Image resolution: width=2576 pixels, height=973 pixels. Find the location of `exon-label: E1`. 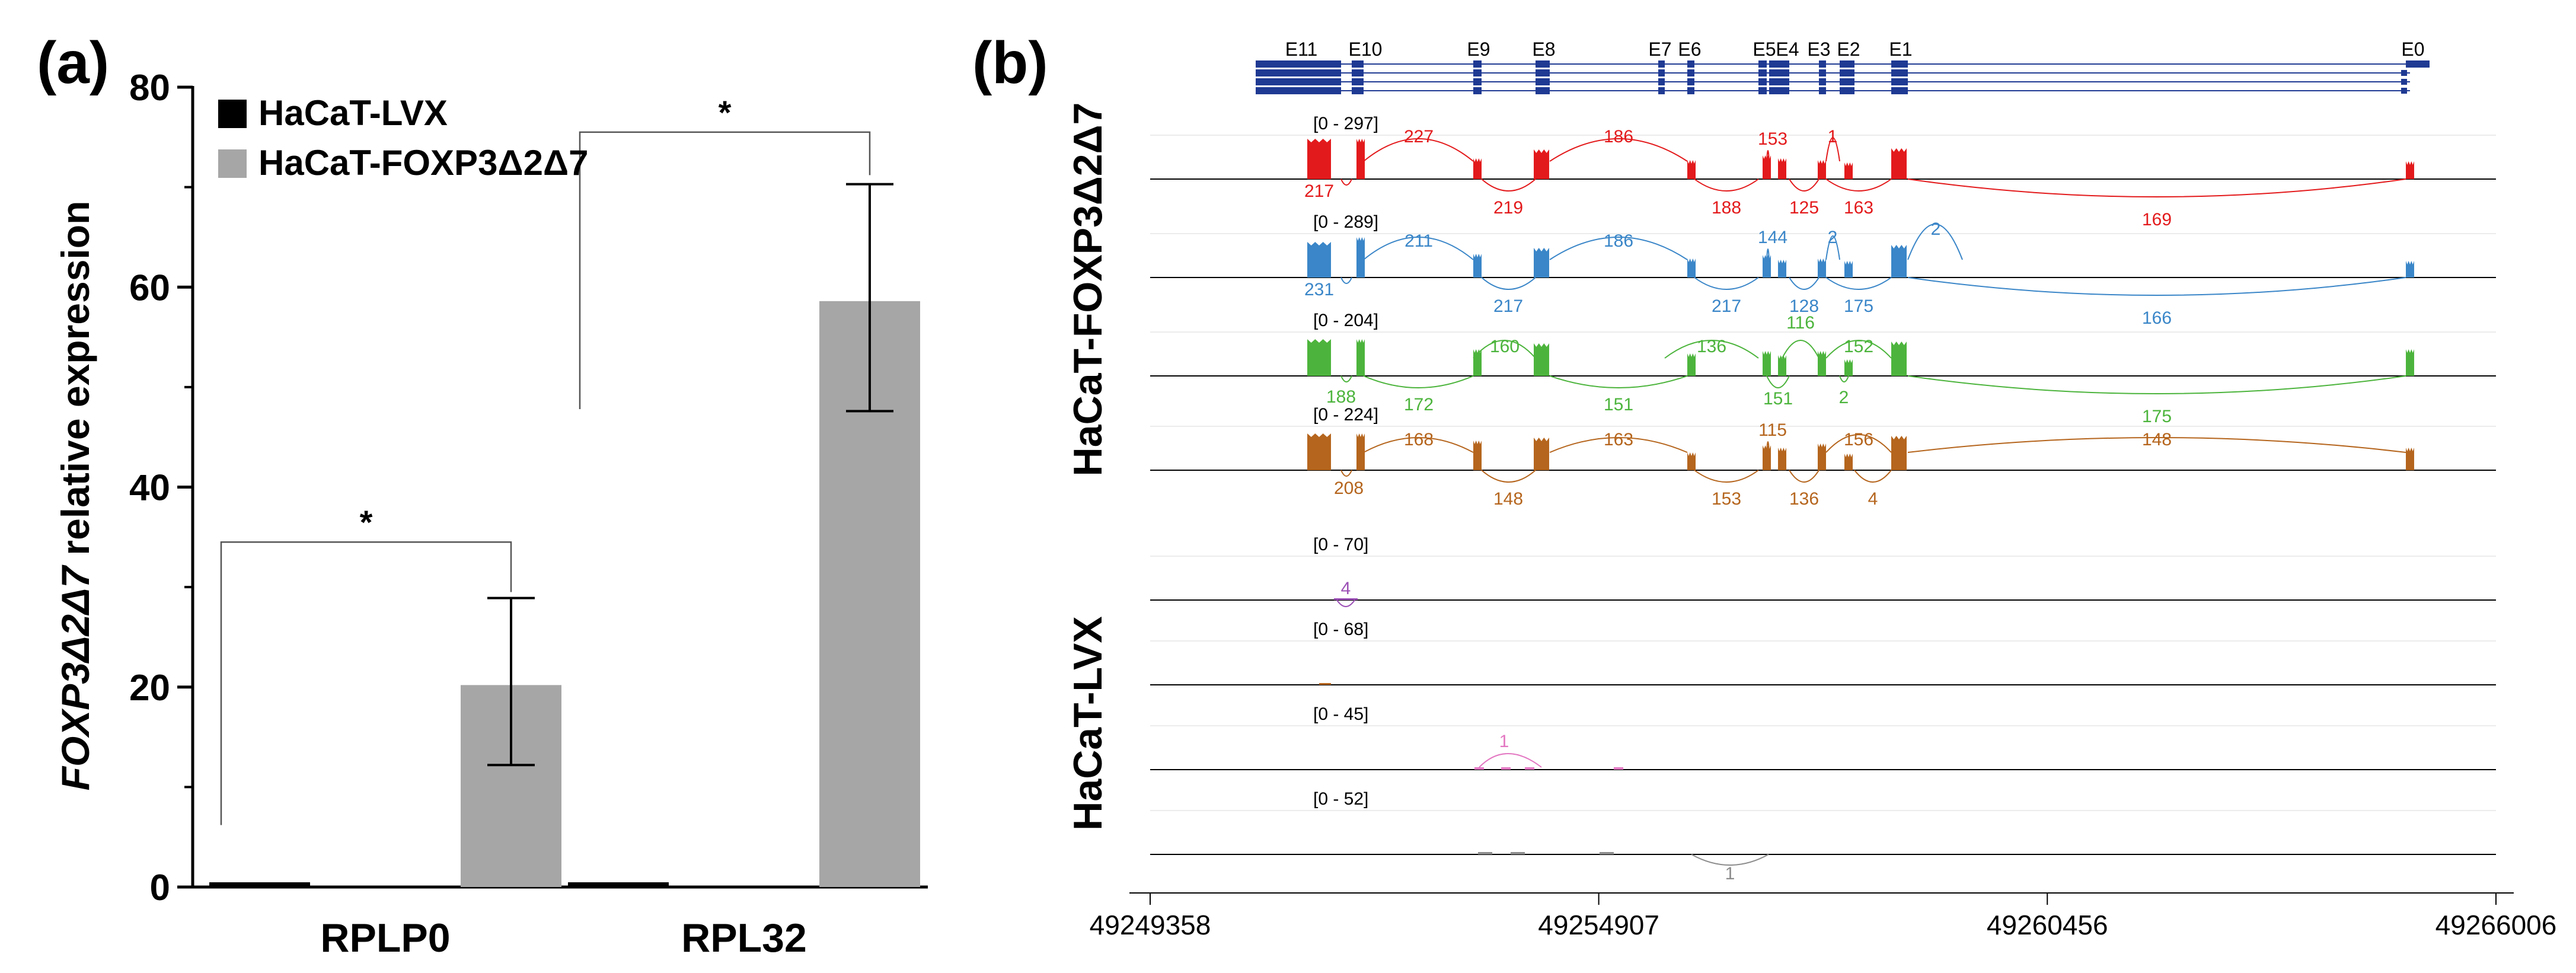

exon-label: E1 is located at coordinates (1900, 49).